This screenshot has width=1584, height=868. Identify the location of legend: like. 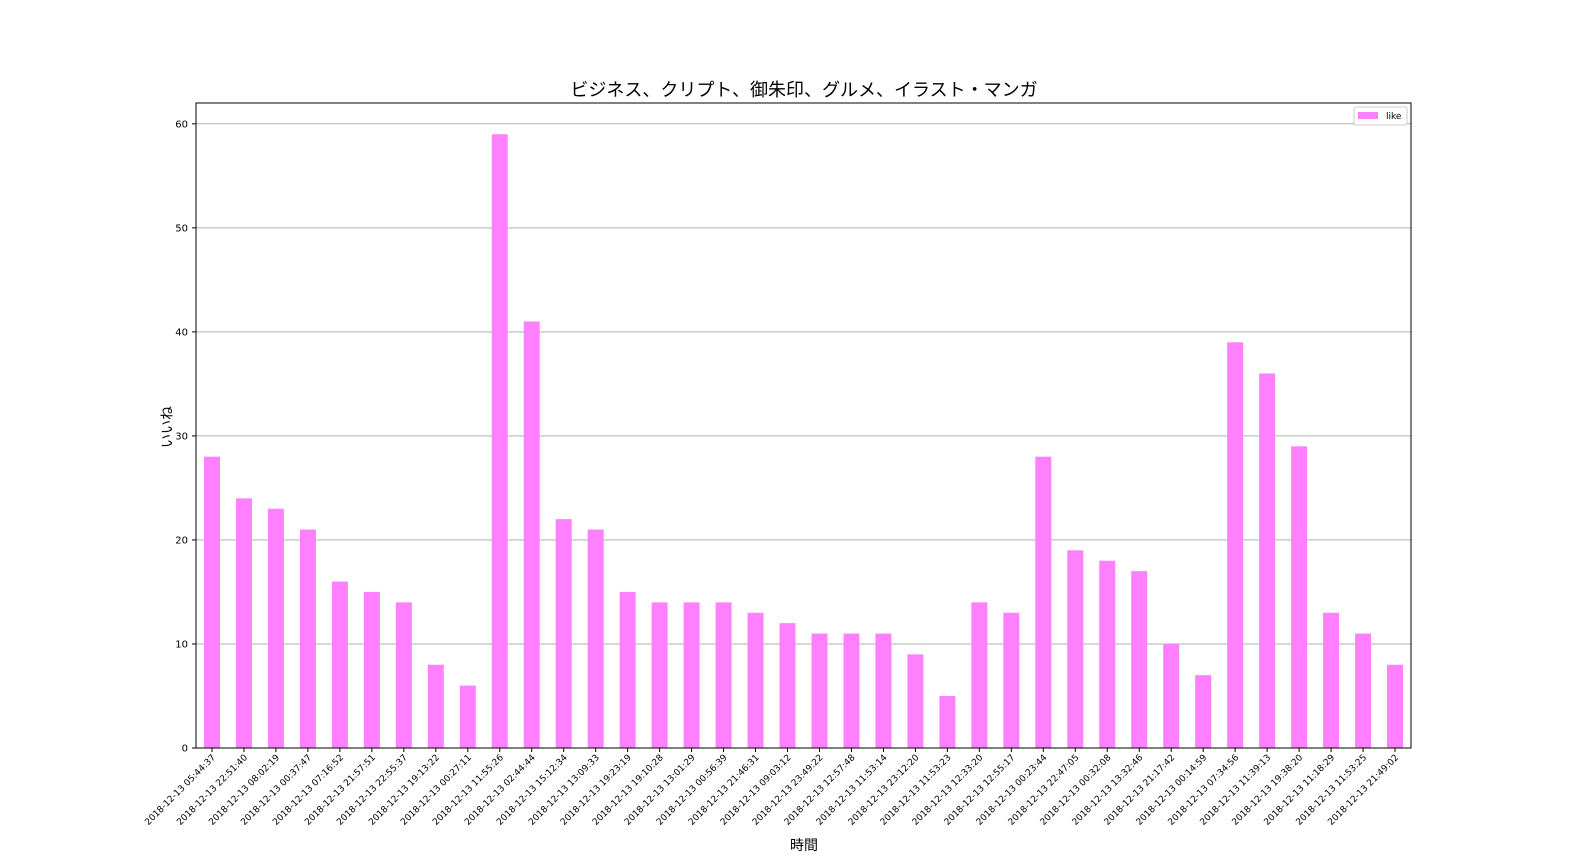
(1380, 116).